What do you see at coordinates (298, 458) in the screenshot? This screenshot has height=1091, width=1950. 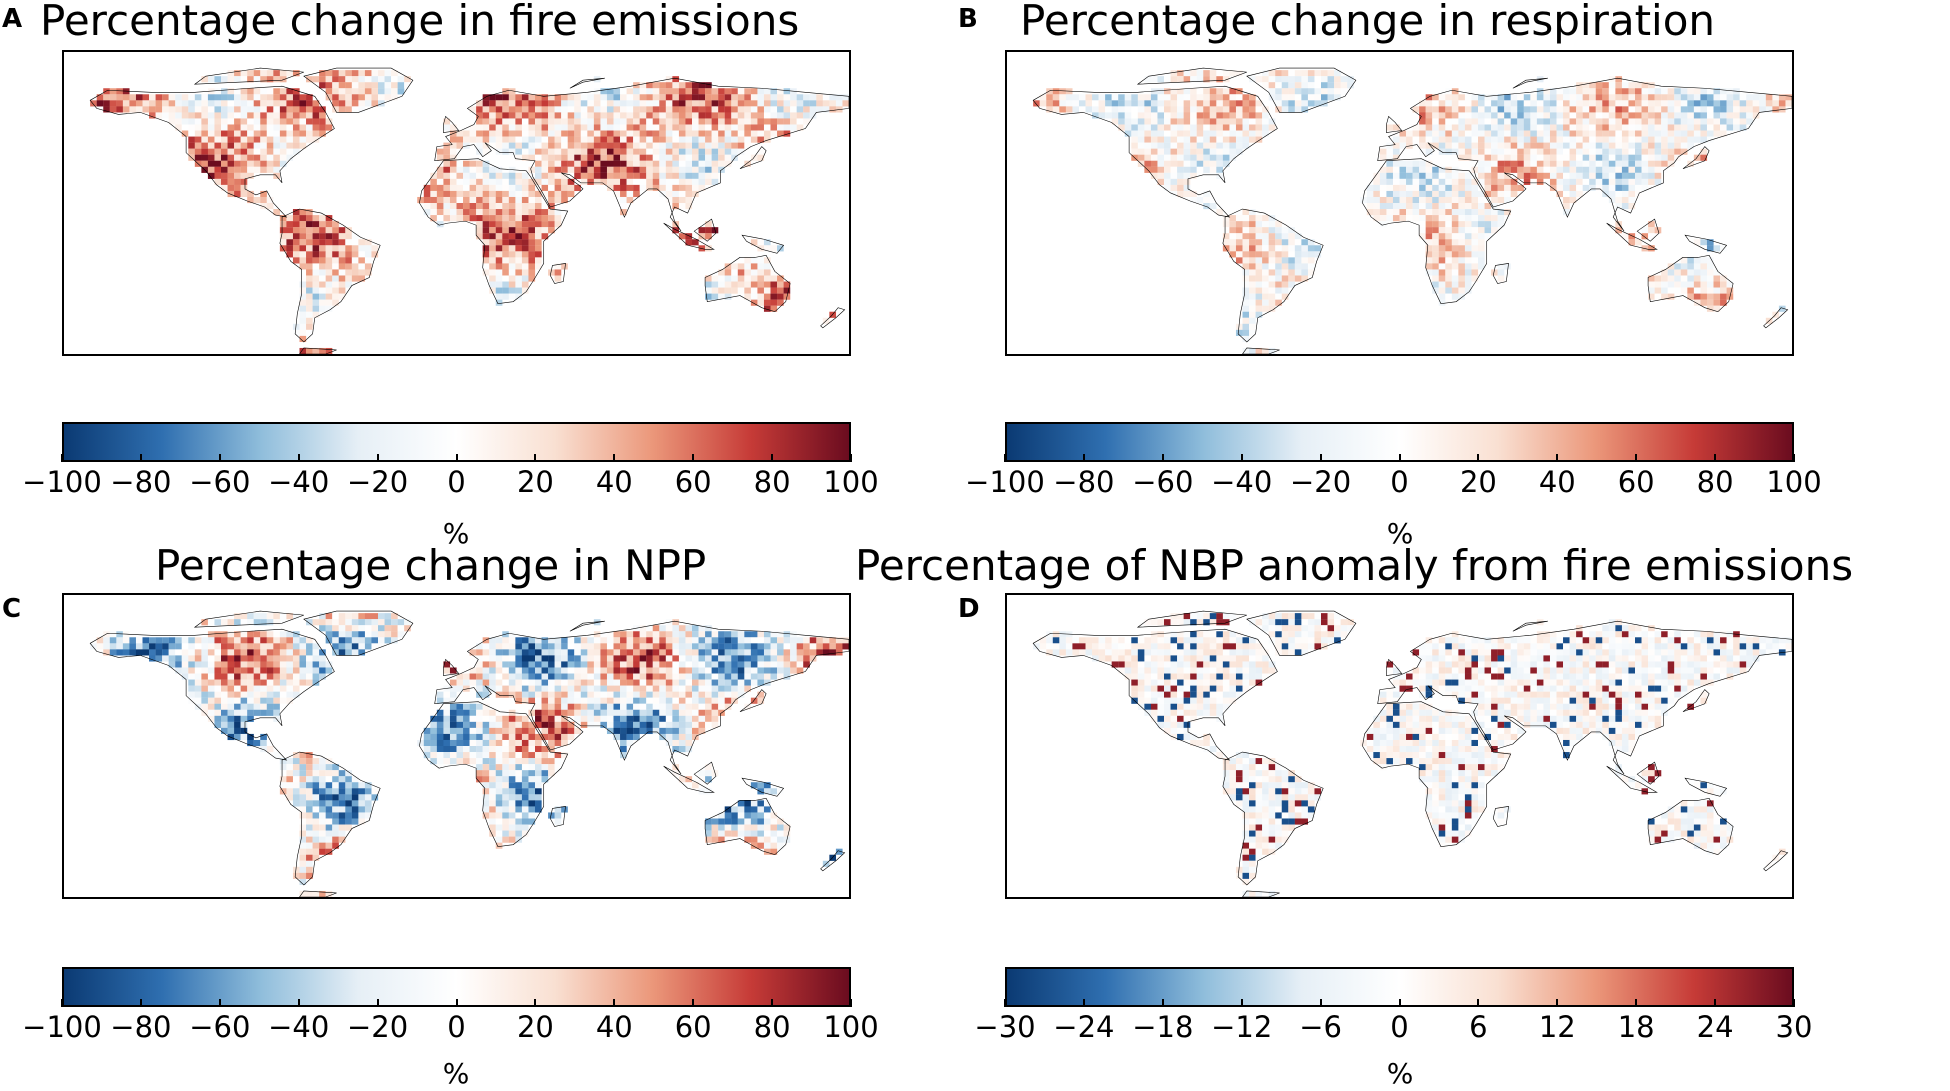 I see `colorbar-tick-mark` at bounding box center [298, 458].